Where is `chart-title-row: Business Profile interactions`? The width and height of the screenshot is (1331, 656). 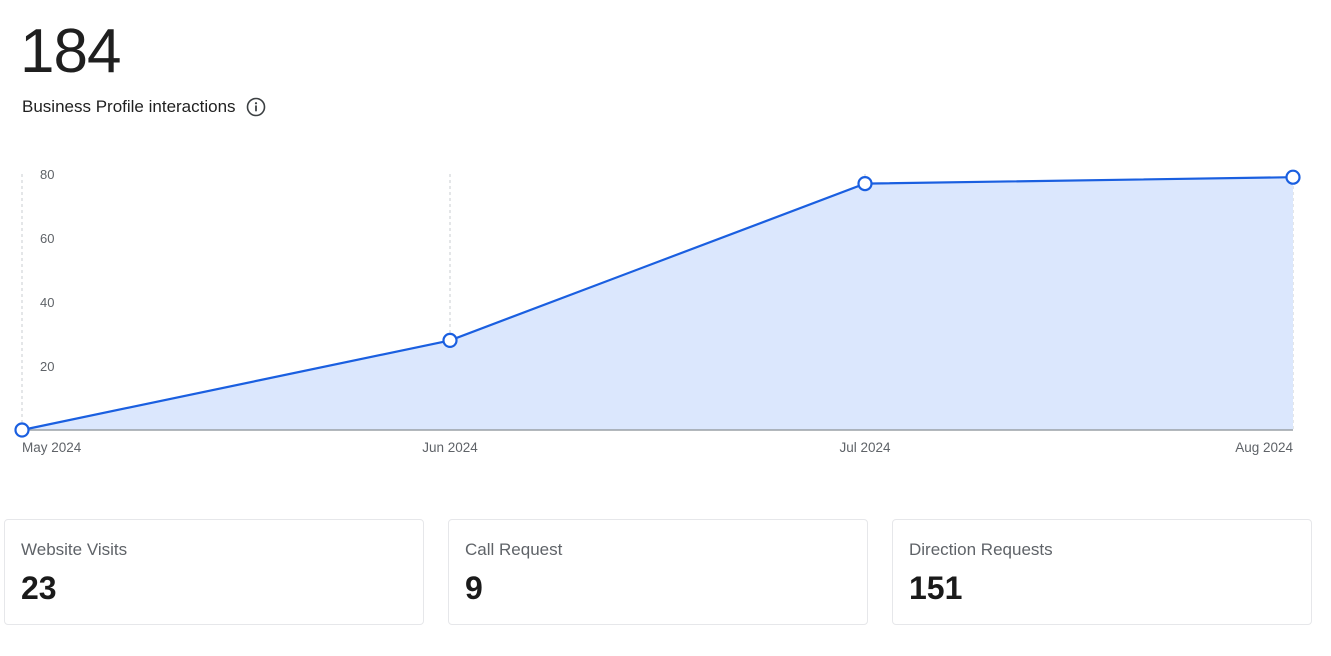
chart-title-row: Business Profile interactions is located at coordinates (144, 107).